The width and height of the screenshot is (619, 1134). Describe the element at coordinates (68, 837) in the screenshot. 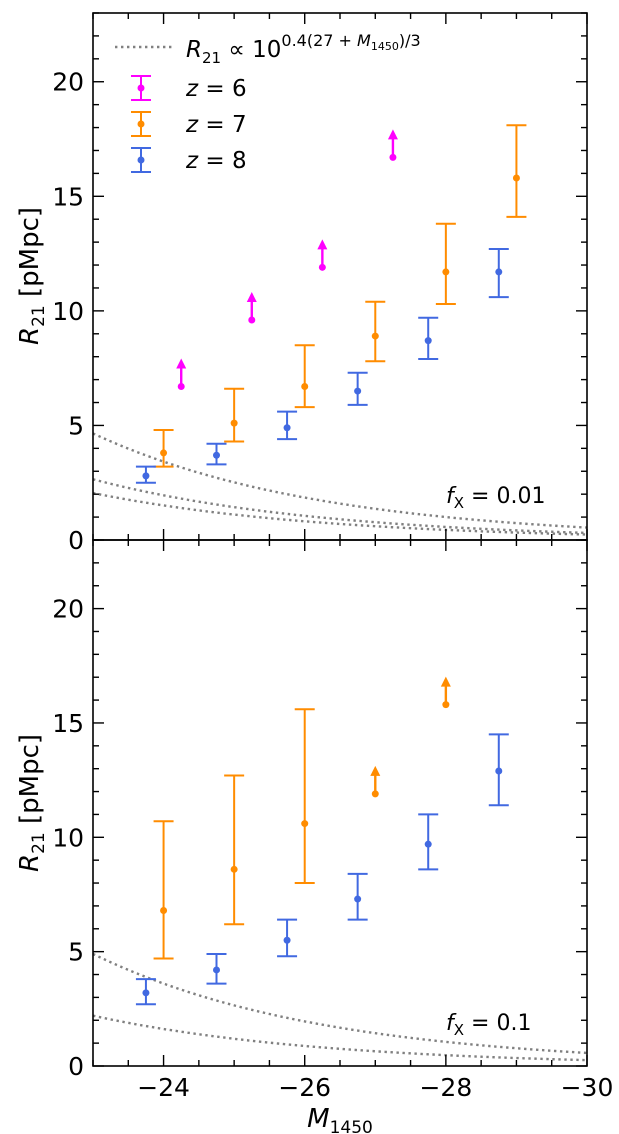

I see `bottom-y-tick-label: 10` at that location.